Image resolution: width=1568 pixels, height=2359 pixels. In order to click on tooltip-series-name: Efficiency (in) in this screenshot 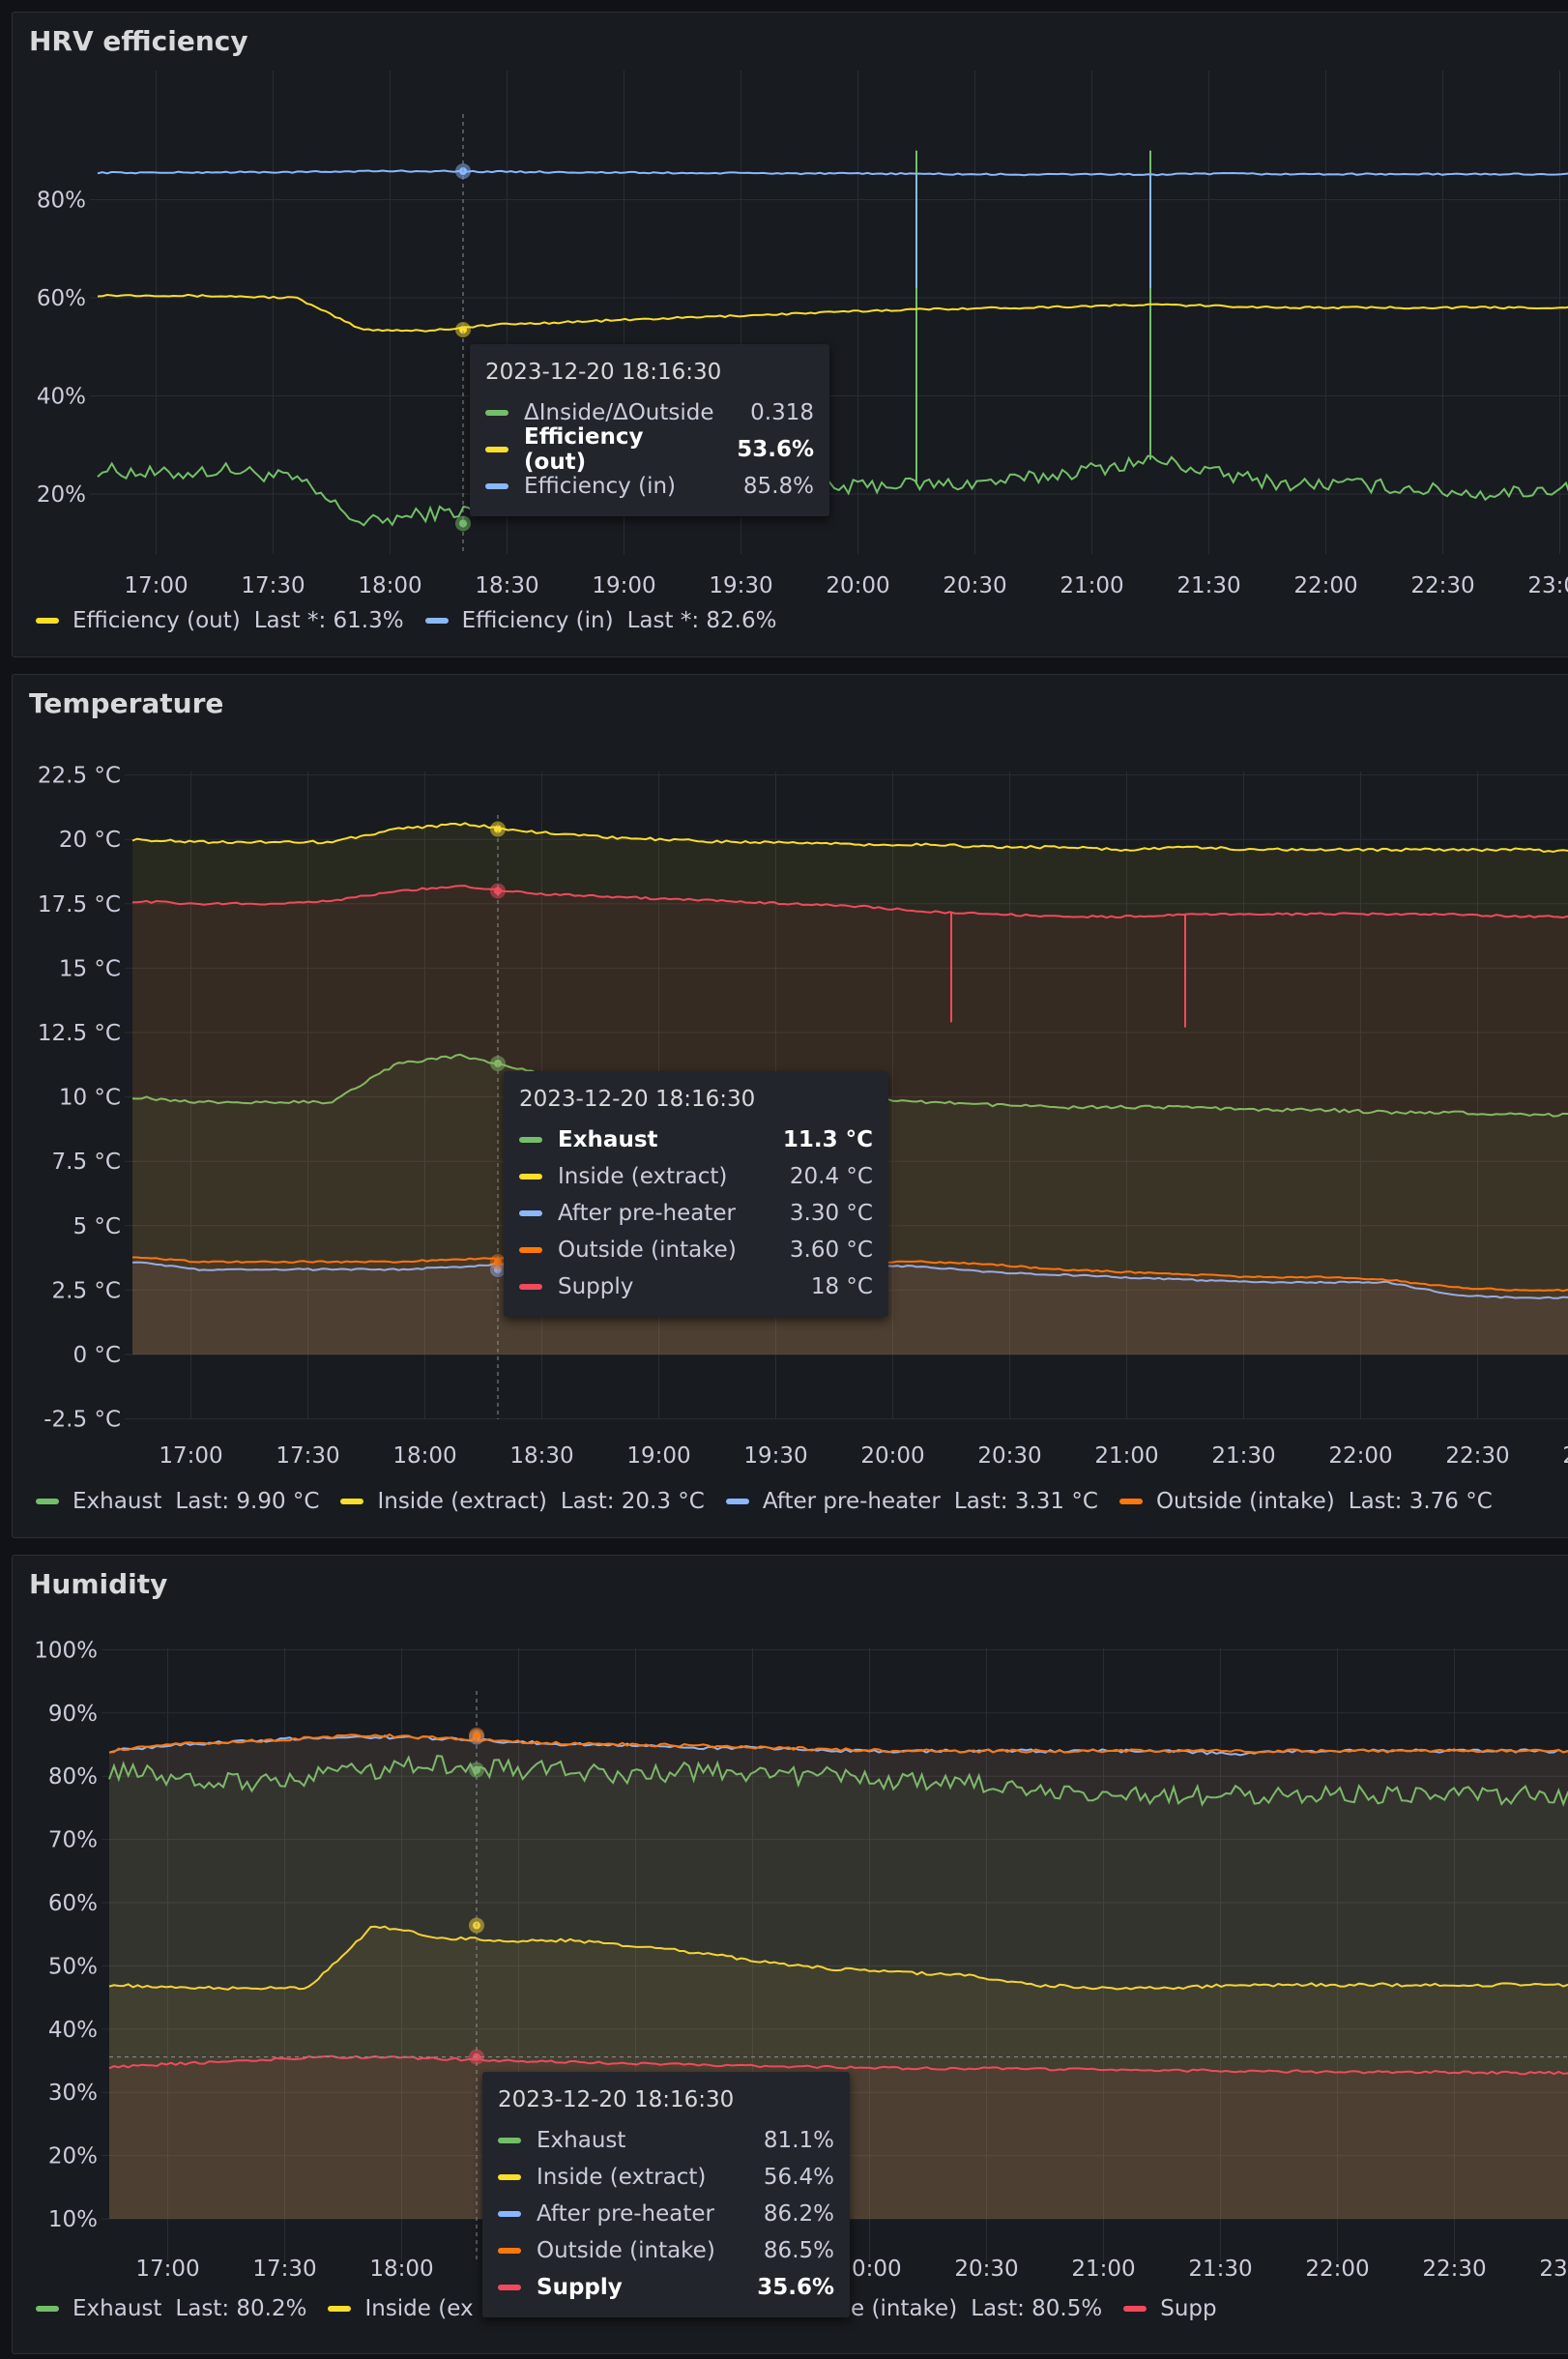, I will do `click(600, 486)`.